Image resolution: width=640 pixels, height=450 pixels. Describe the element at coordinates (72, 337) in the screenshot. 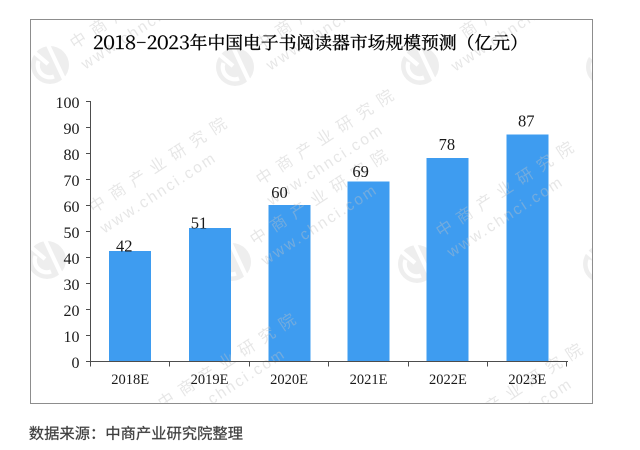

I see `svg-text: 10` at that location.